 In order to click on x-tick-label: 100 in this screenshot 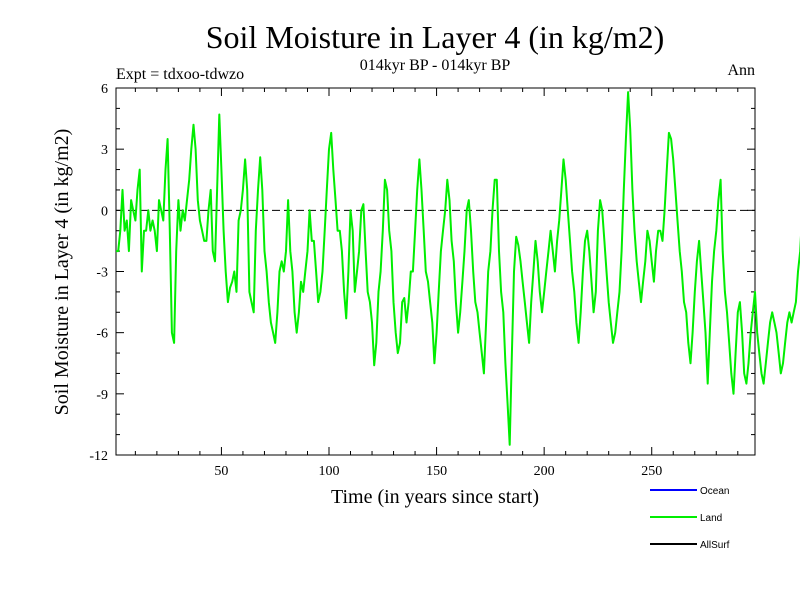, I will do `click(329, 471)`.